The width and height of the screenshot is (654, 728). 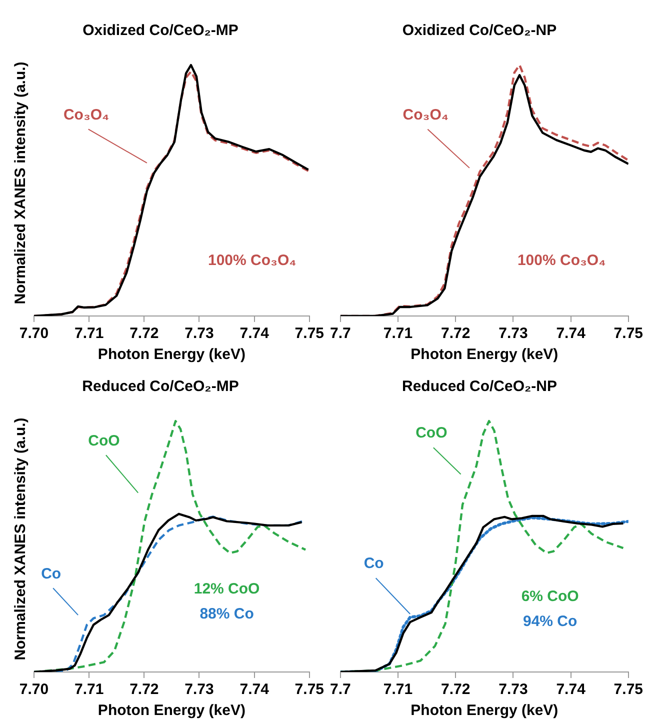 I want to click on chart-title: Oxidized Co/CeO₂-MP, so click(x=160, y=31).